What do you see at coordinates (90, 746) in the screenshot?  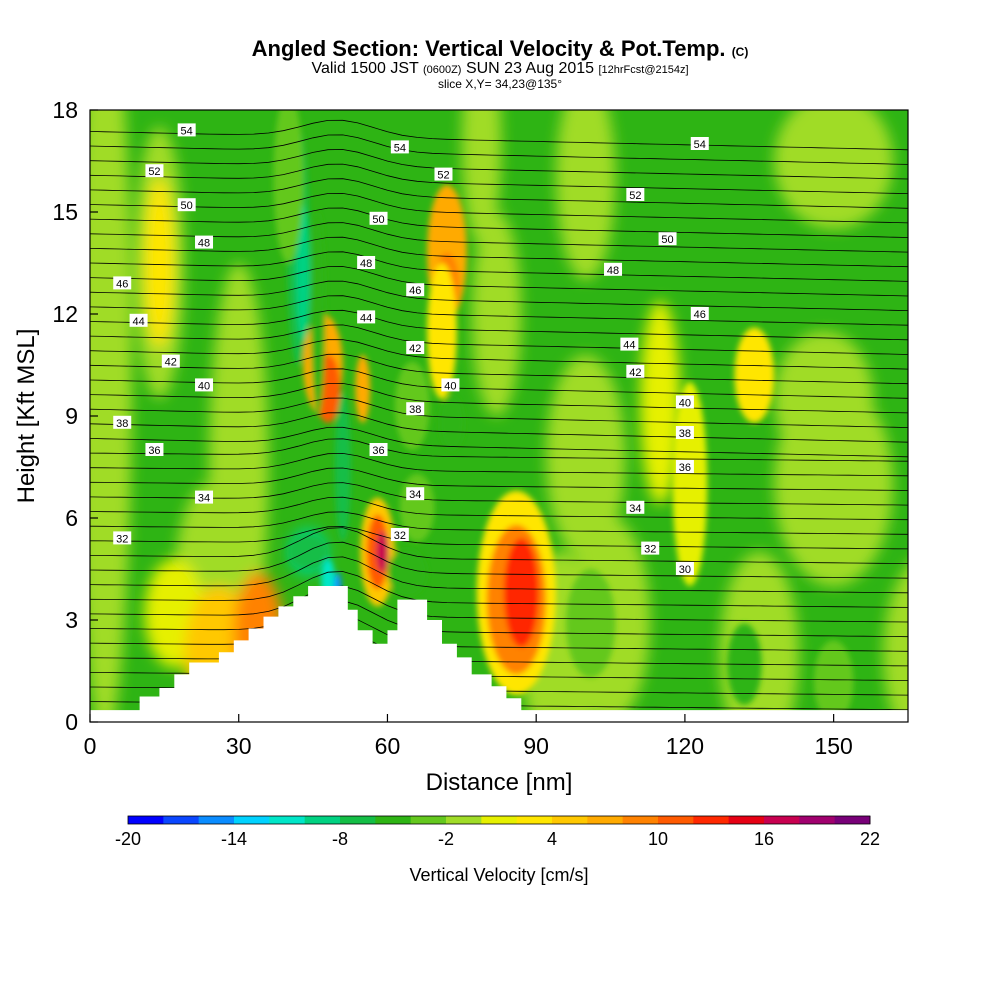 I see `x-tick-label: 0` at bounding box center [90, 746].